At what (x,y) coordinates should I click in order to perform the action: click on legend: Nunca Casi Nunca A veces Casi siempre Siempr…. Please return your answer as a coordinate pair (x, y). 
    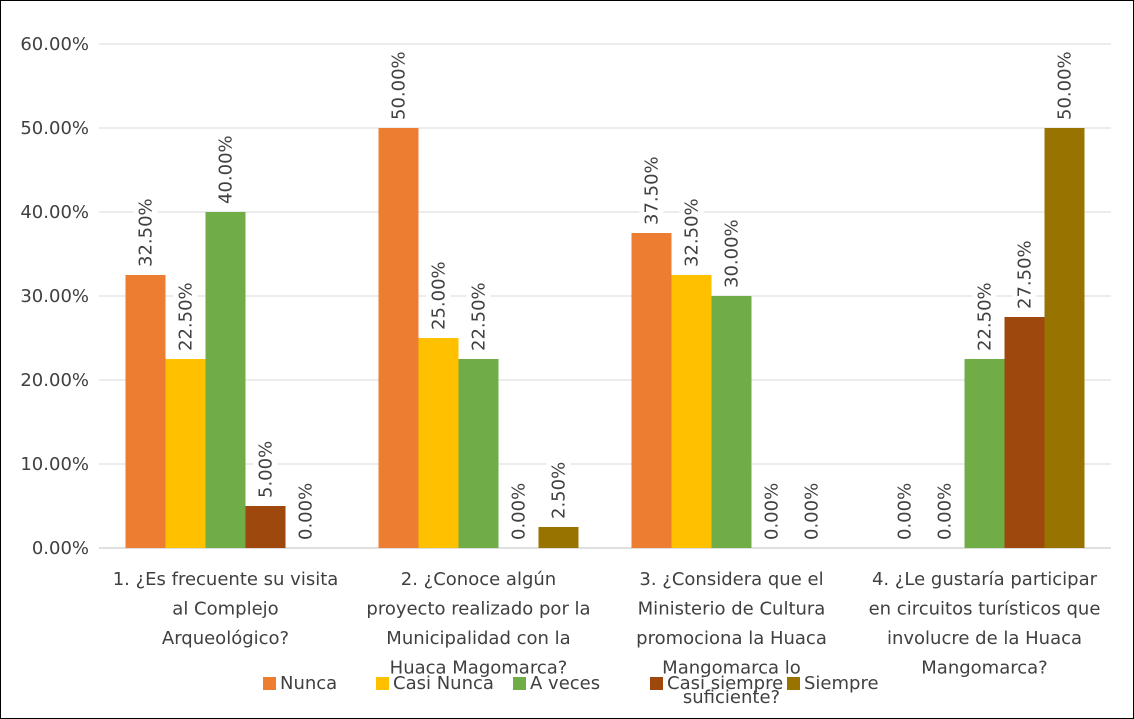
    Looking at the image, I should click on (571, 683).